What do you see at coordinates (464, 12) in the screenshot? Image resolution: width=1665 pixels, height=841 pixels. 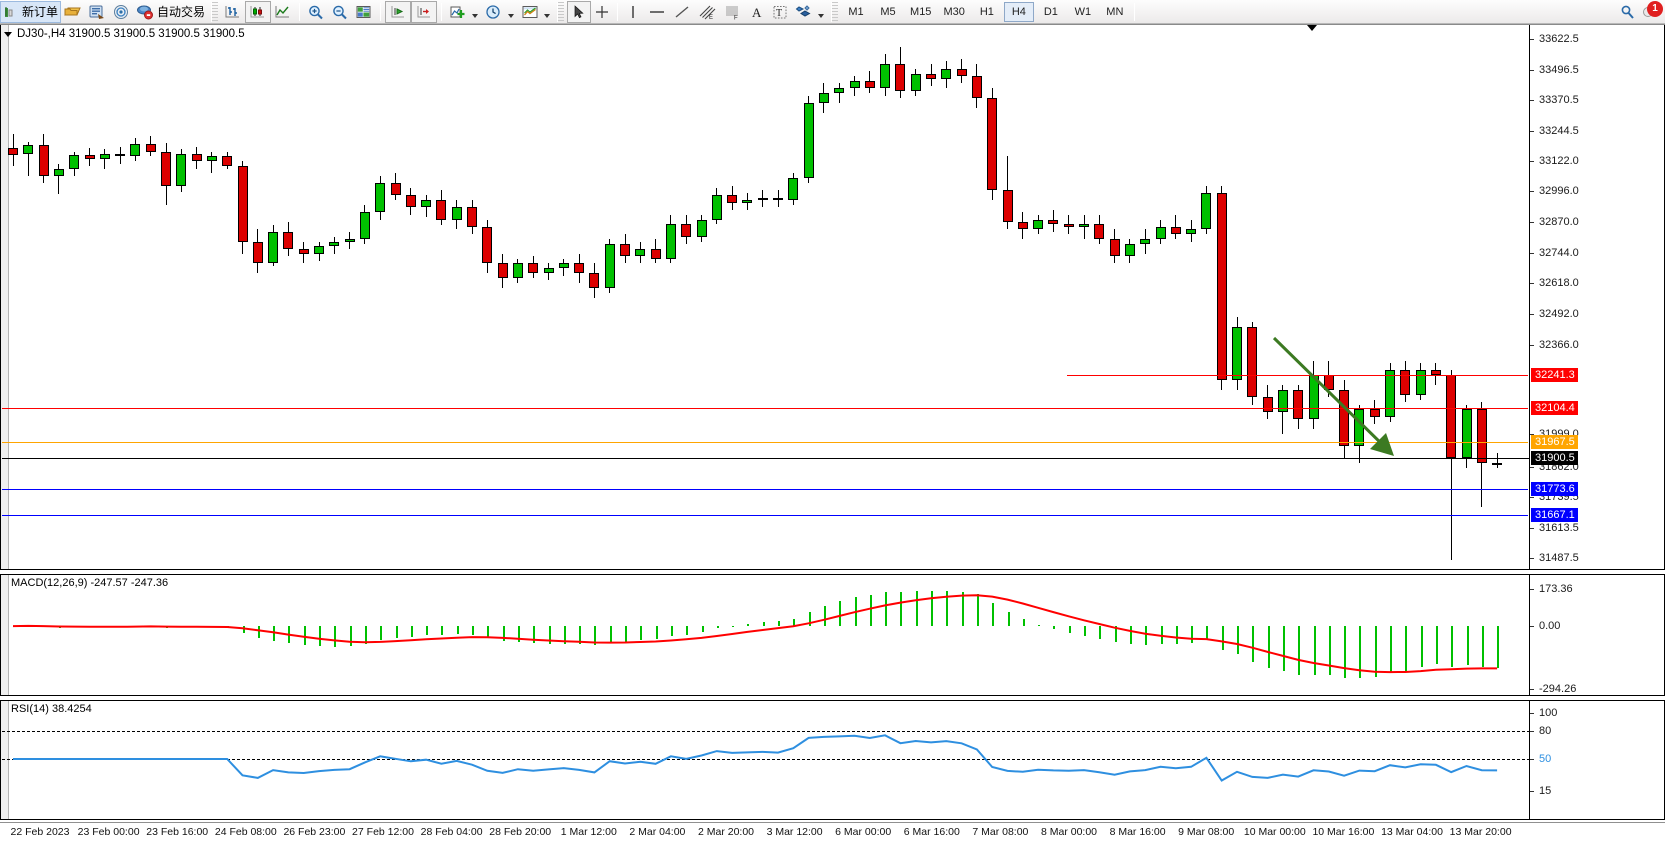 I see `indicators-button` at bounding box center [464, 12].